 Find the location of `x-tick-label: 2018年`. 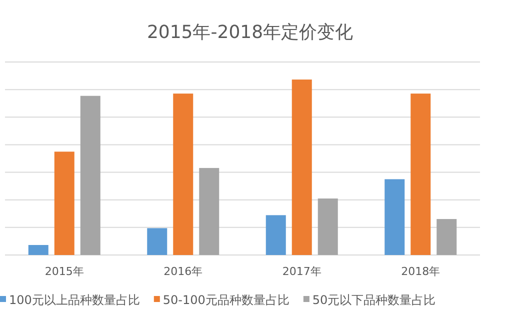

x-tick-label: 2018年 is located at coordinates (420, 271).